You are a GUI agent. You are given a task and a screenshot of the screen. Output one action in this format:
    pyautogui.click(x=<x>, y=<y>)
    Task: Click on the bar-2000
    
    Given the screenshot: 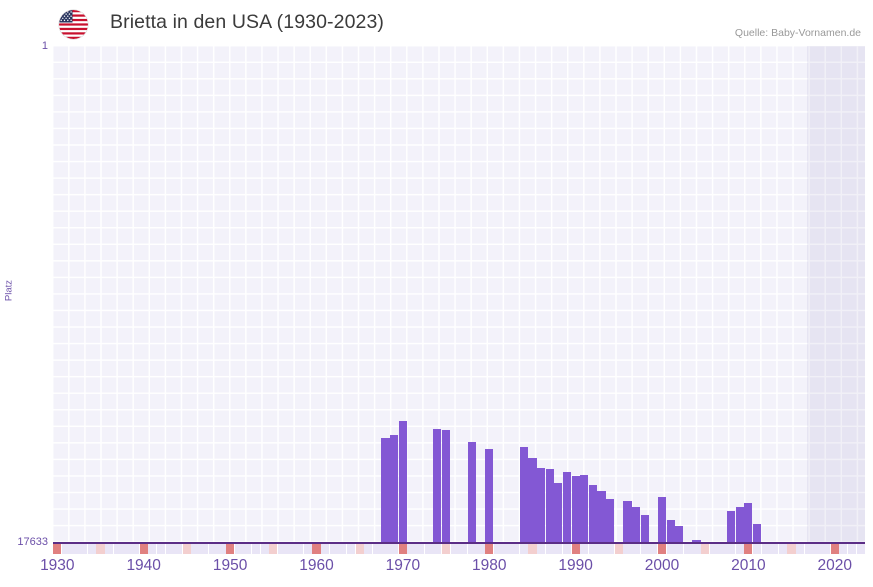 What is the action you would take?
    pyautogui.click(x=662, y=520)
    